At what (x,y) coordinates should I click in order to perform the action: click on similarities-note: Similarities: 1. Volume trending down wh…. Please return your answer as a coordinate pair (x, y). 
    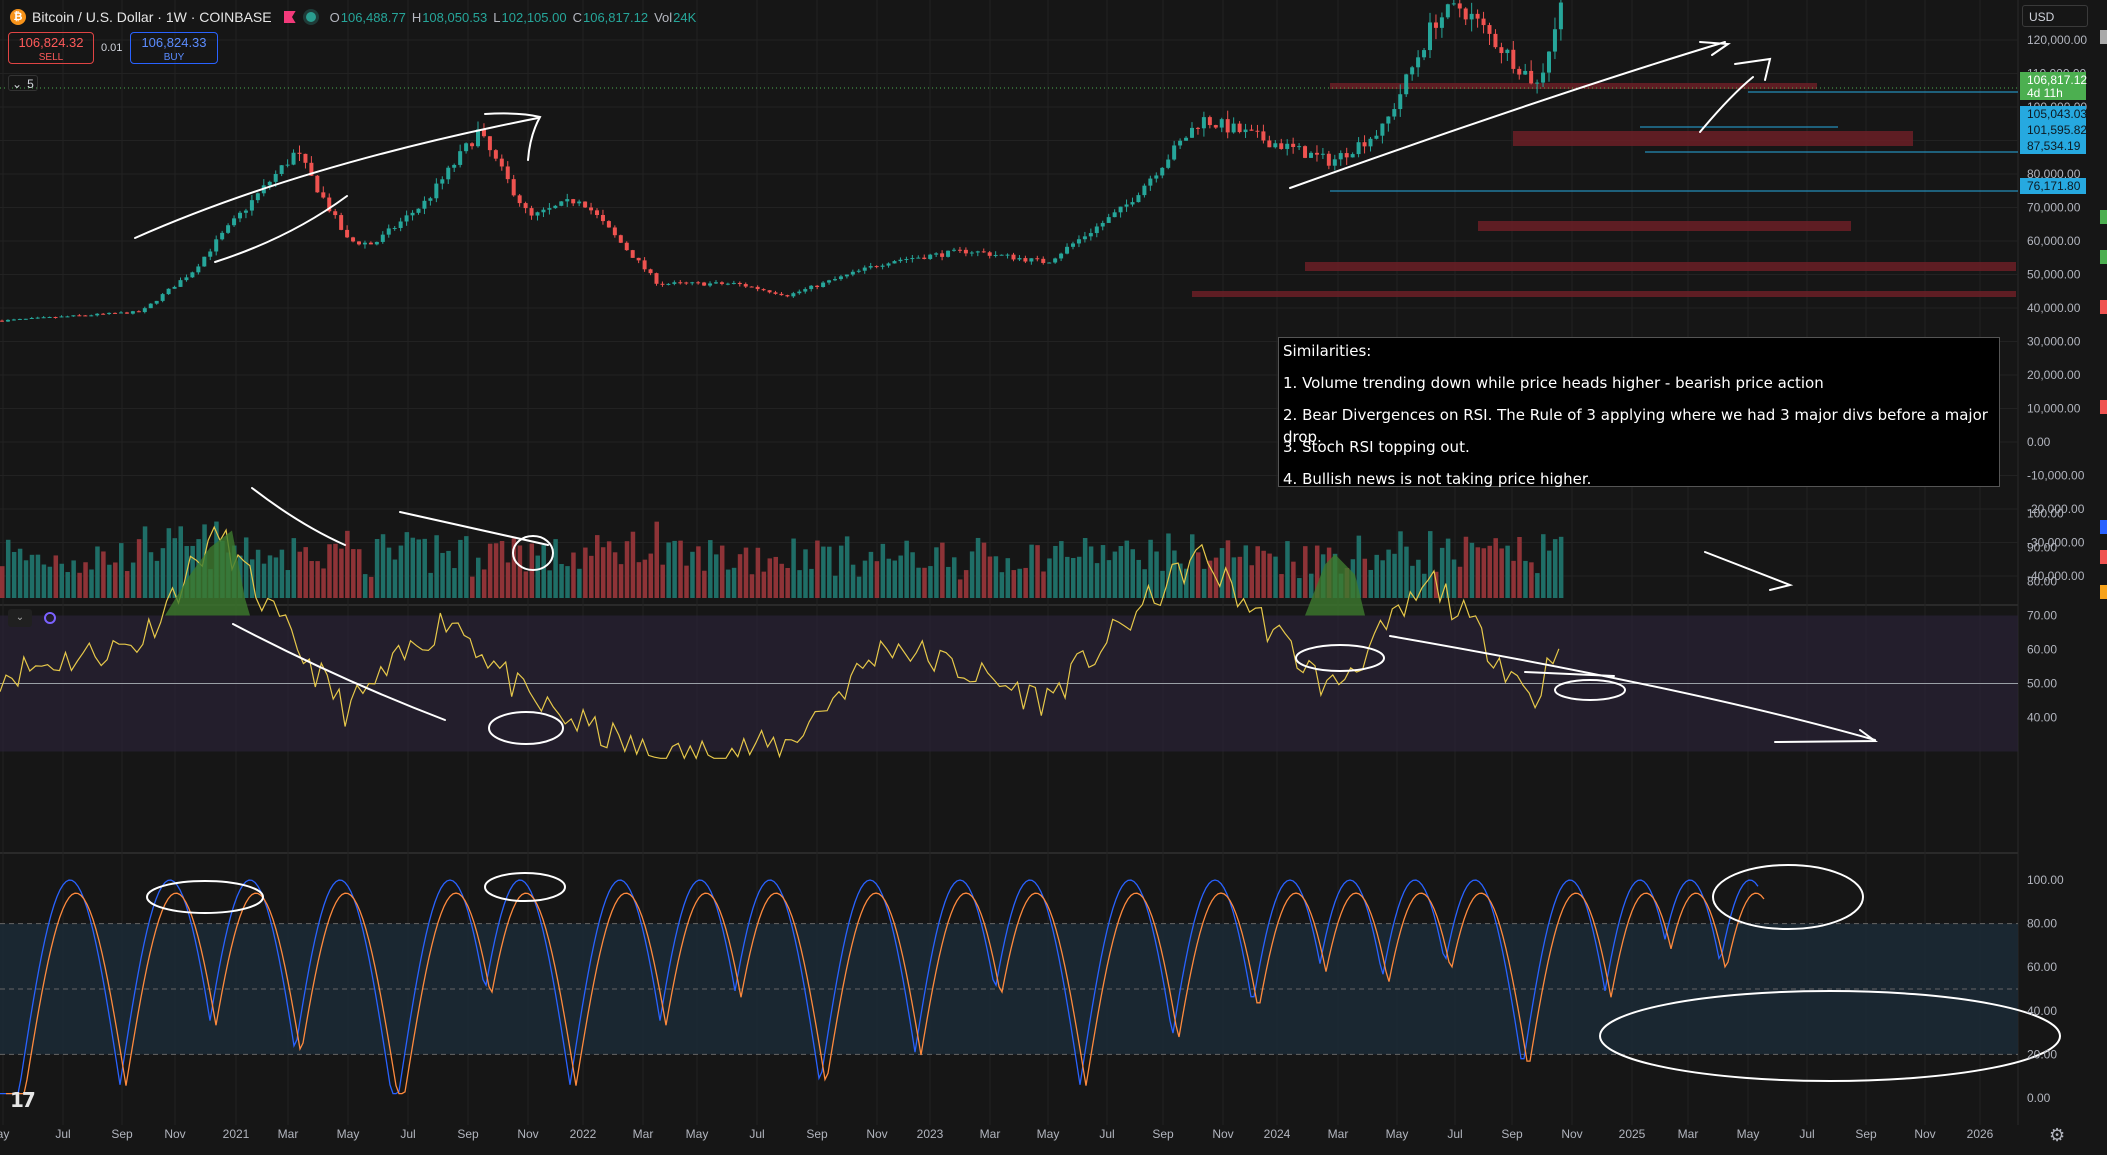
    Looking at the image, I should click on (1639, 412).